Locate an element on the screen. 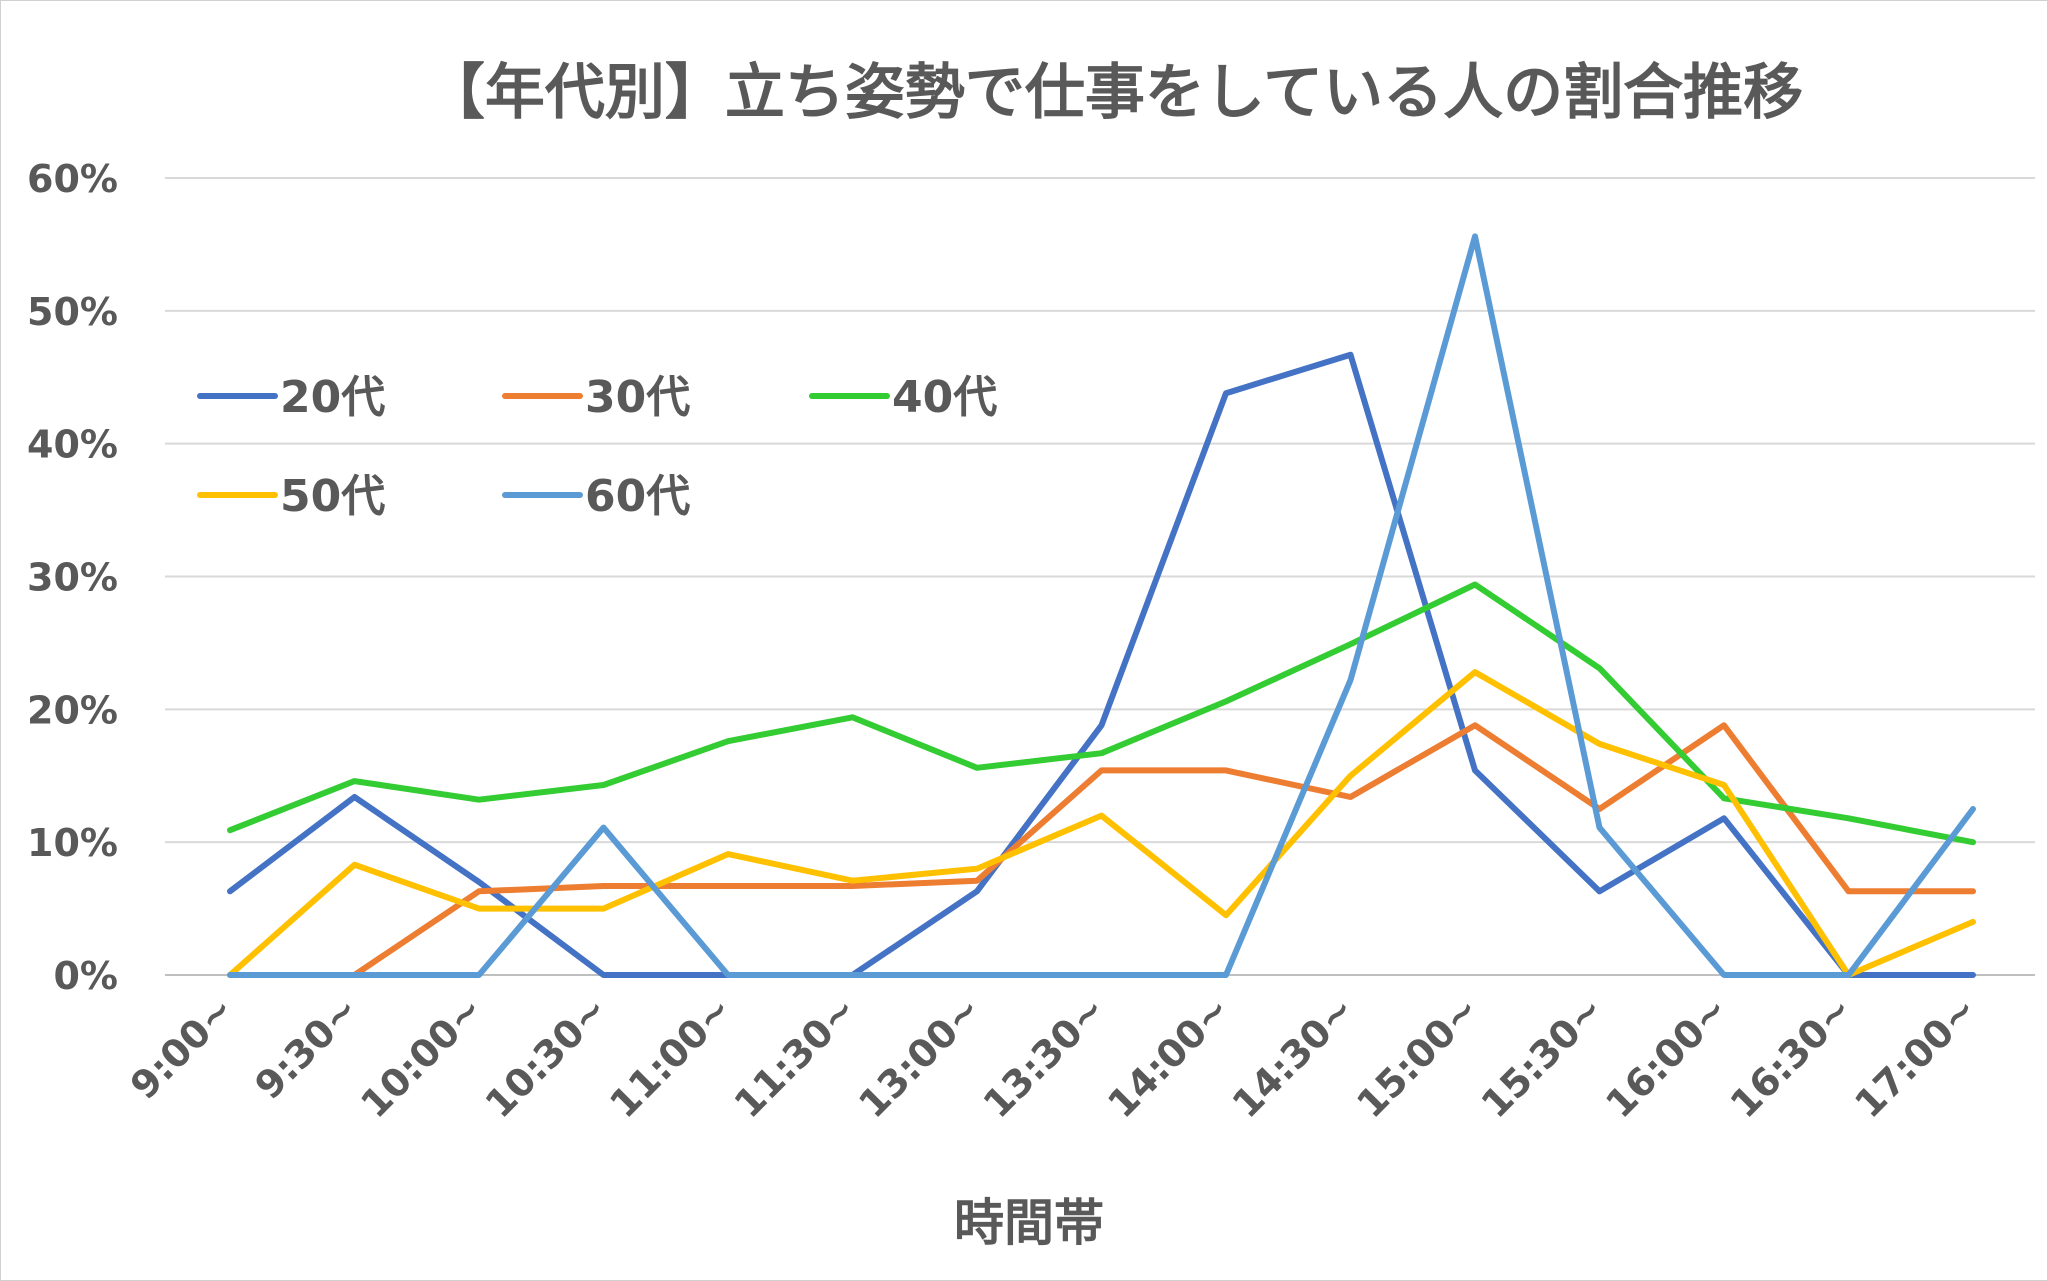  y-tick-label: 20% is located at coordinates (72, 710).